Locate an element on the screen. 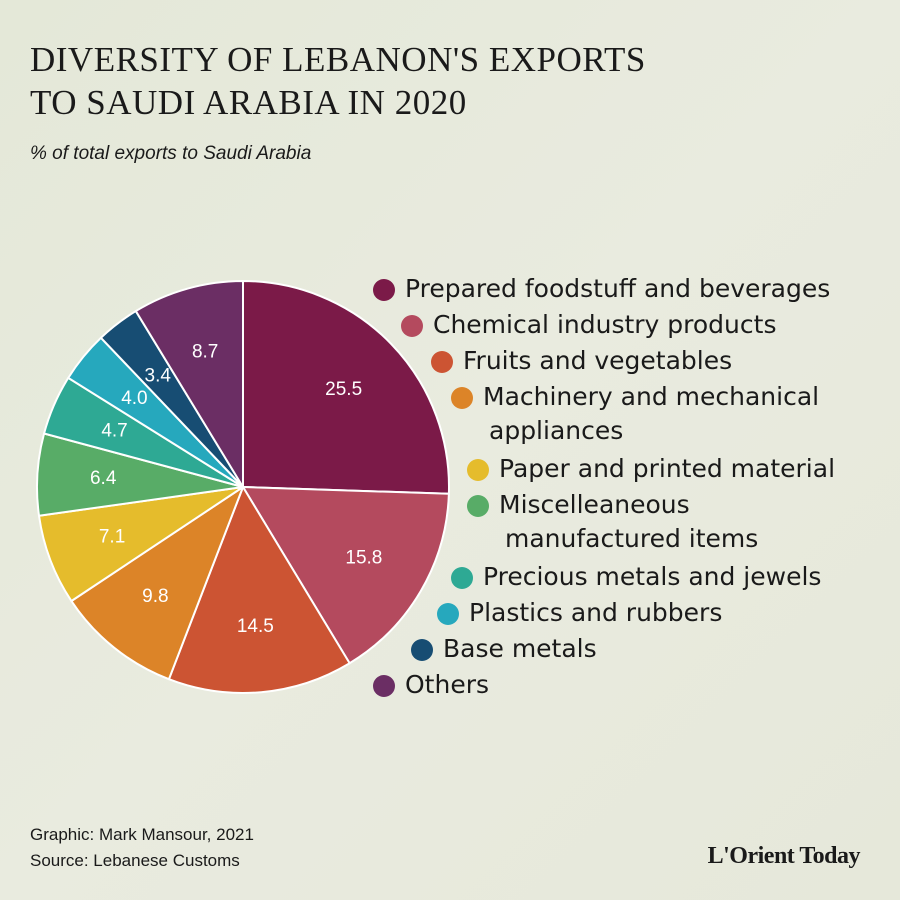 The image size is (900, 900). slice-value-label: 4.7 is located at coordinates (114, 431).